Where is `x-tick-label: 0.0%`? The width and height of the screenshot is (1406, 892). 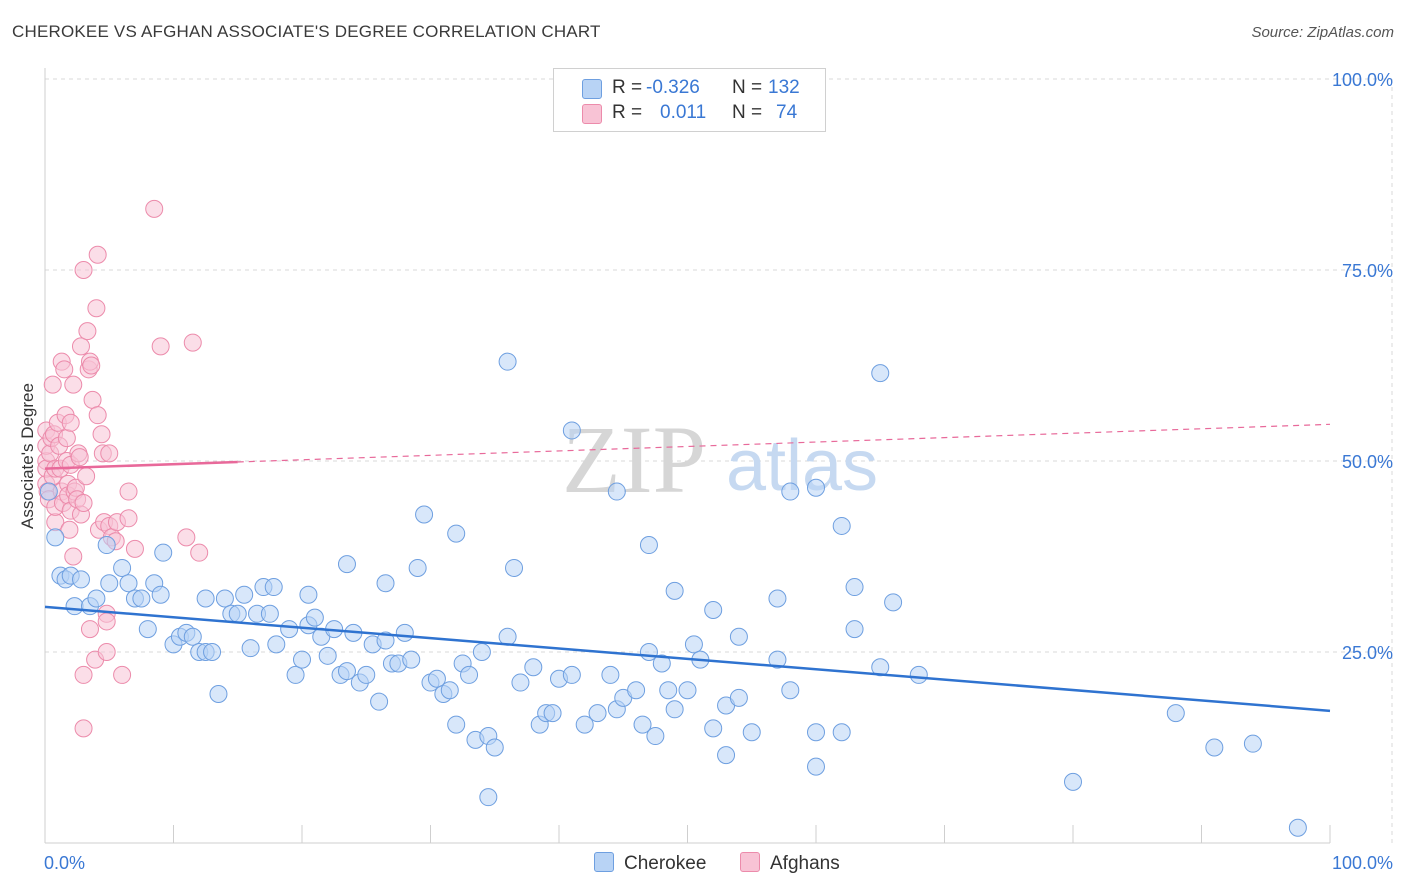
x-tick-label: 0.0% is located at coordinates (64, 863).